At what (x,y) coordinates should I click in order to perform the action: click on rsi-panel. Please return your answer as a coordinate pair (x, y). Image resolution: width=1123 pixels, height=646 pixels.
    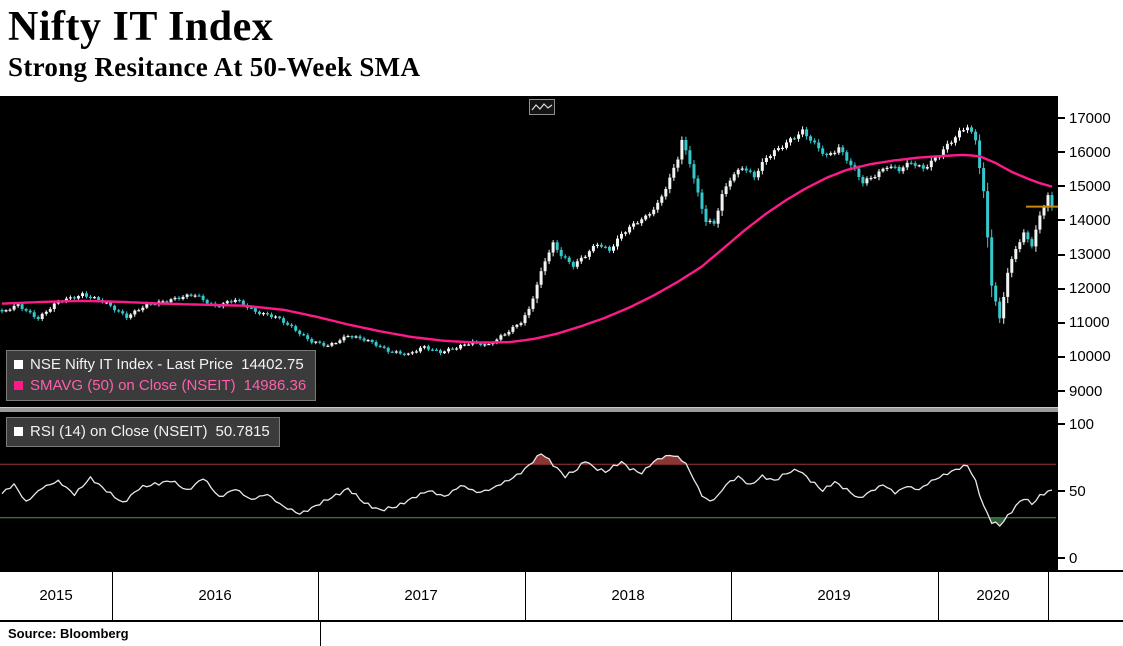
    Looking at the image, I should click on (528, 490).